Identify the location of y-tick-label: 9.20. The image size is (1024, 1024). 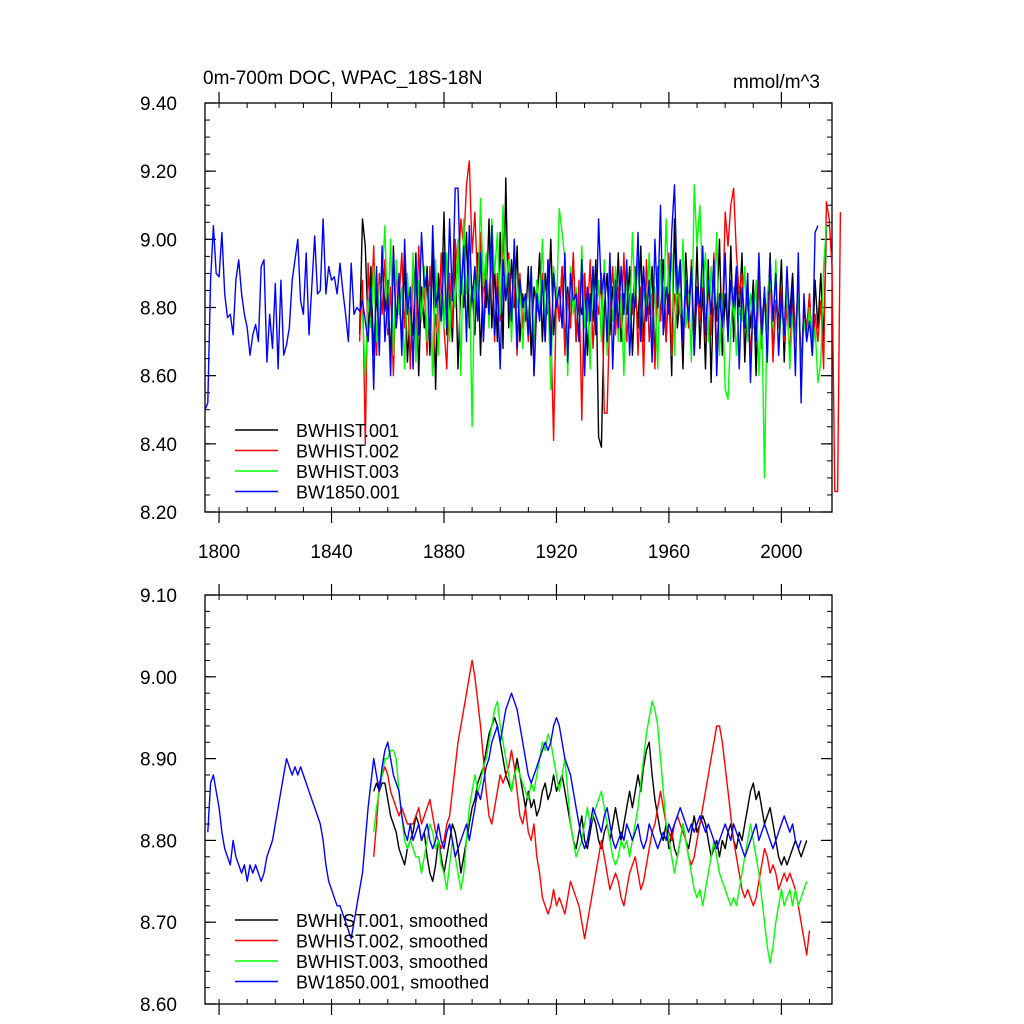
(158, 172).